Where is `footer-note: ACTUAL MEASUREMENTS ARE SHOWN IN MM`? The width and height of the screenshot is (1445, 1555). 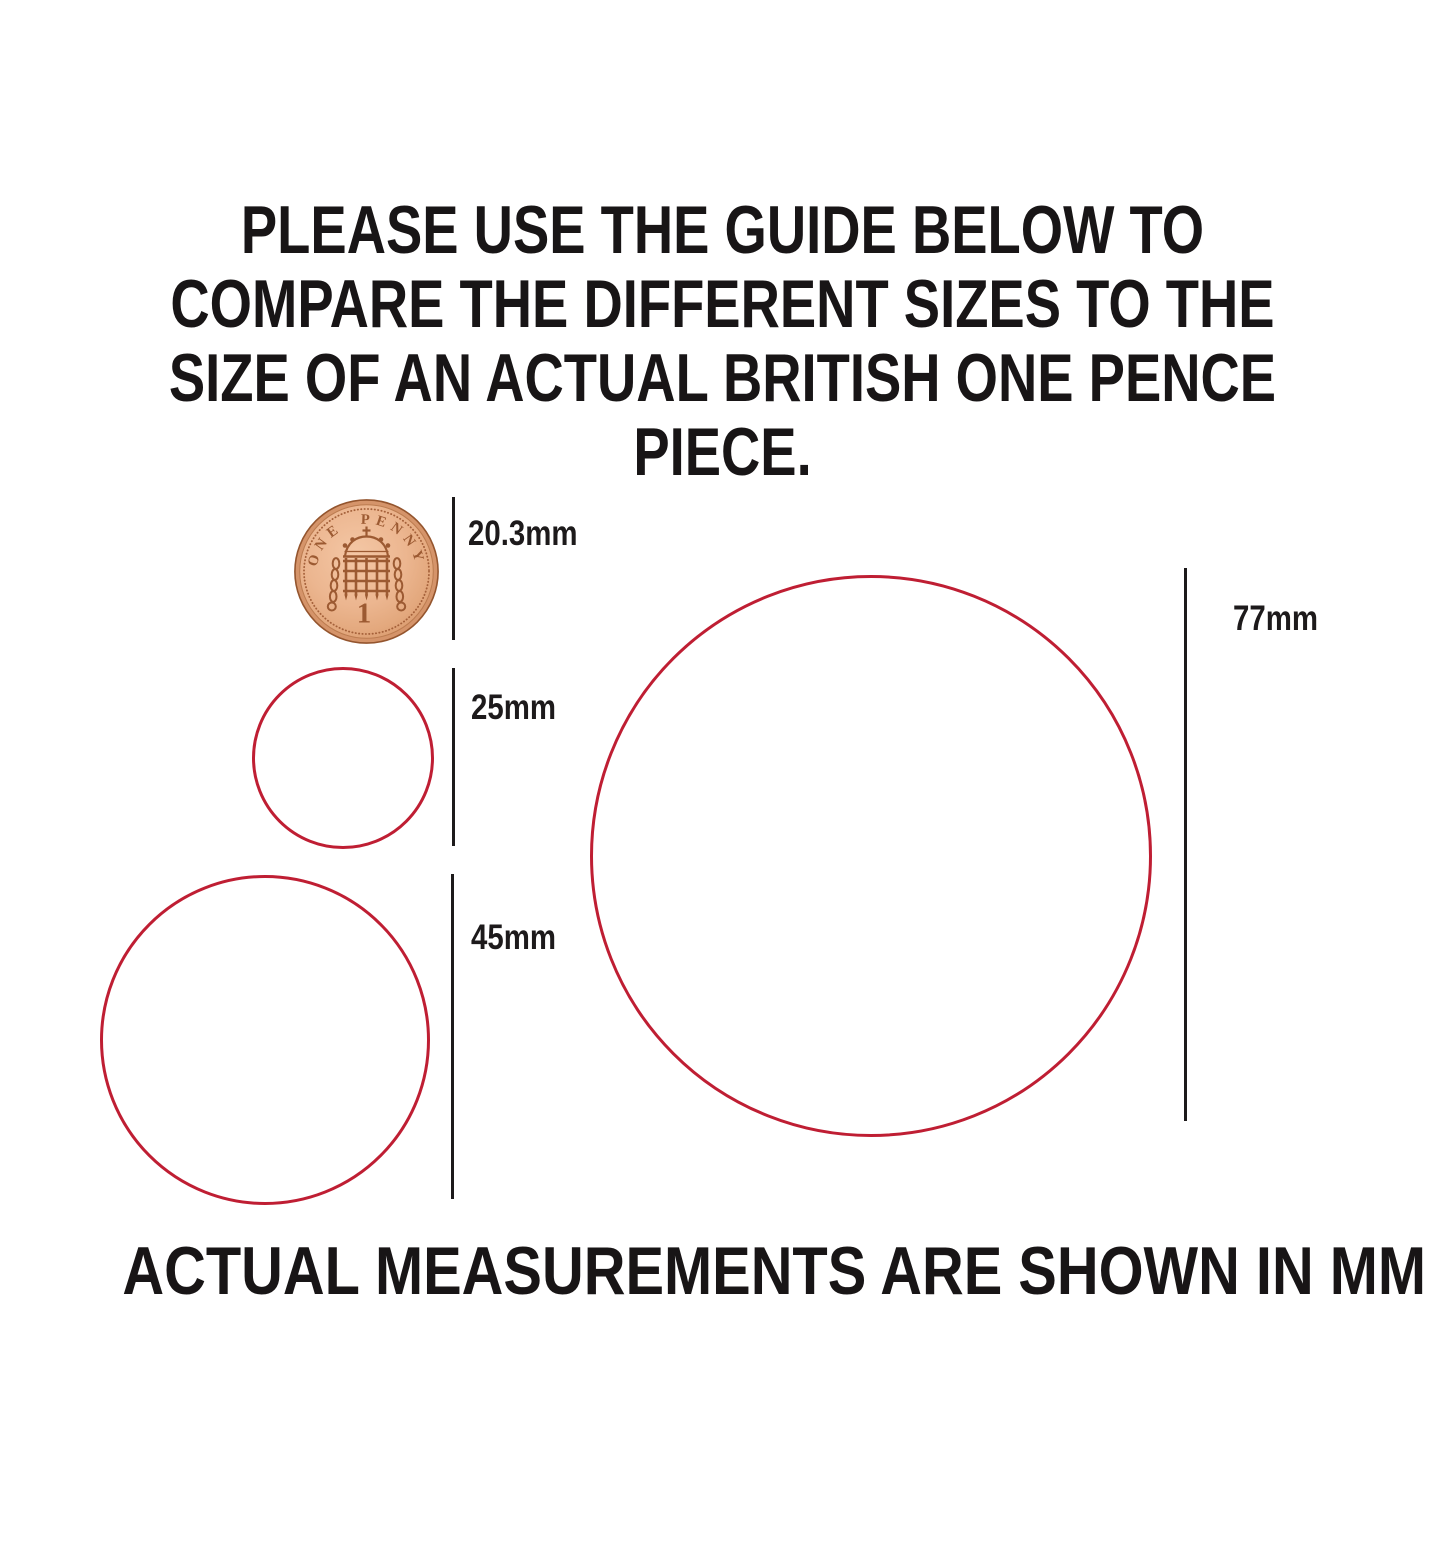
footer-note: ACTUAL MEASUREMENTS ARE SHOWN IN MM is located at coordinates (774, 1271).